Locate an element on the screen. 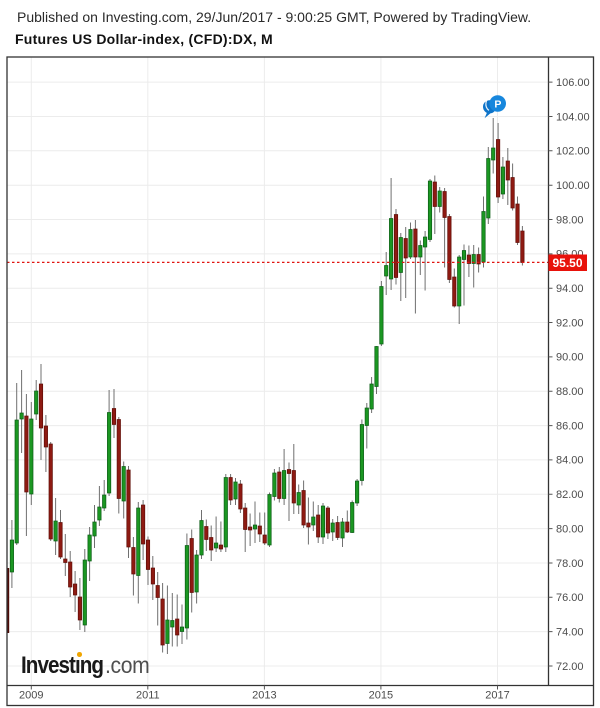  svg-text: 2009 is located at coordinates (31, 696).